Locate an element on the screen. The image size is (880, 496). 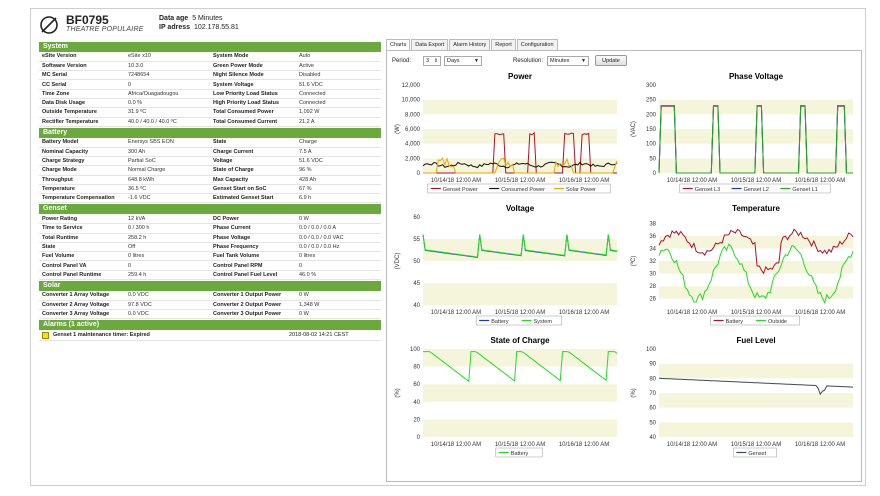
period-unit-select: Days ▼ is located at coordinates (463, 61).